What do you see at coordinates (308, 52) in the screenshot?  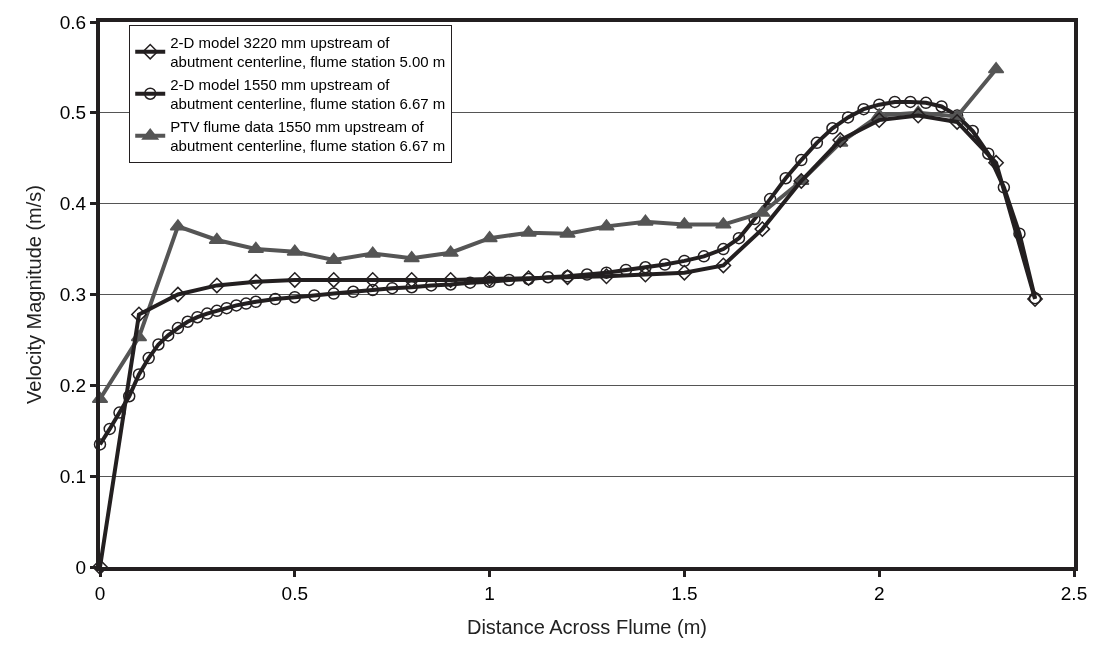 I see `legend-label: 2-D model 3220 mm upstream of abutment centerline, flume station 5.00 m` at bounding box center [308, 52].